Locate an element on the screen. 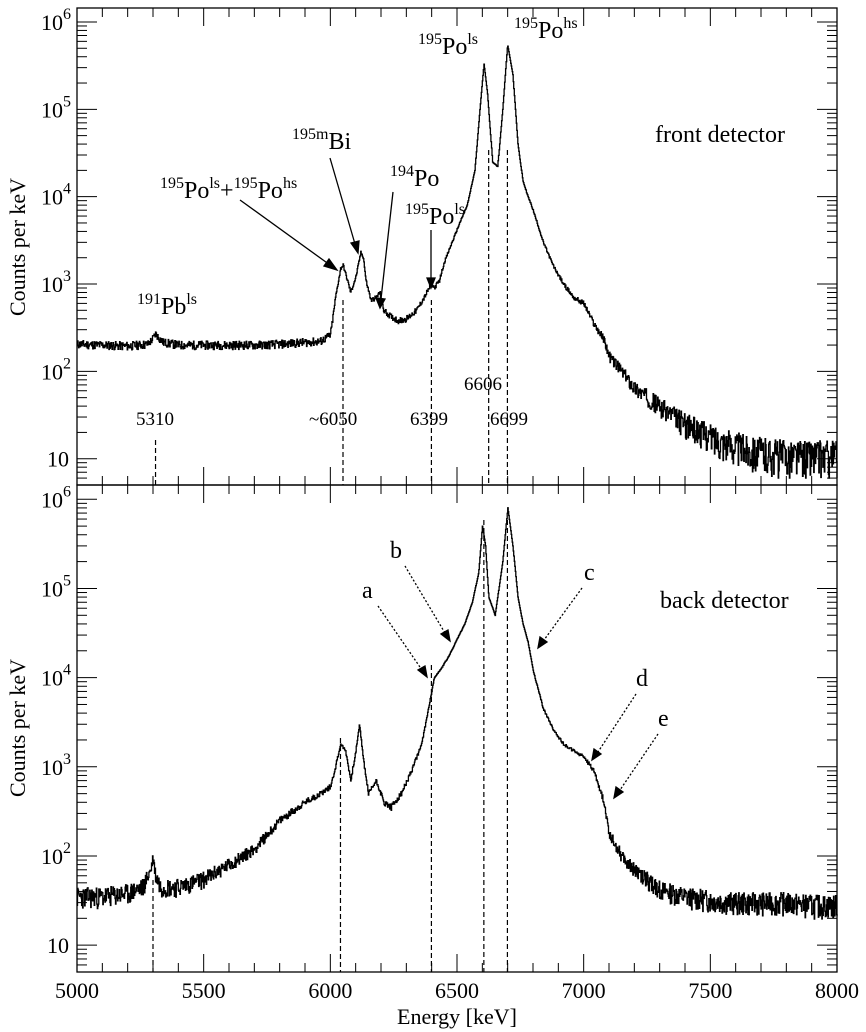 The width and height of the screenshot is (866, 1032). arrow-c-head is located at coordinates (543, 642).